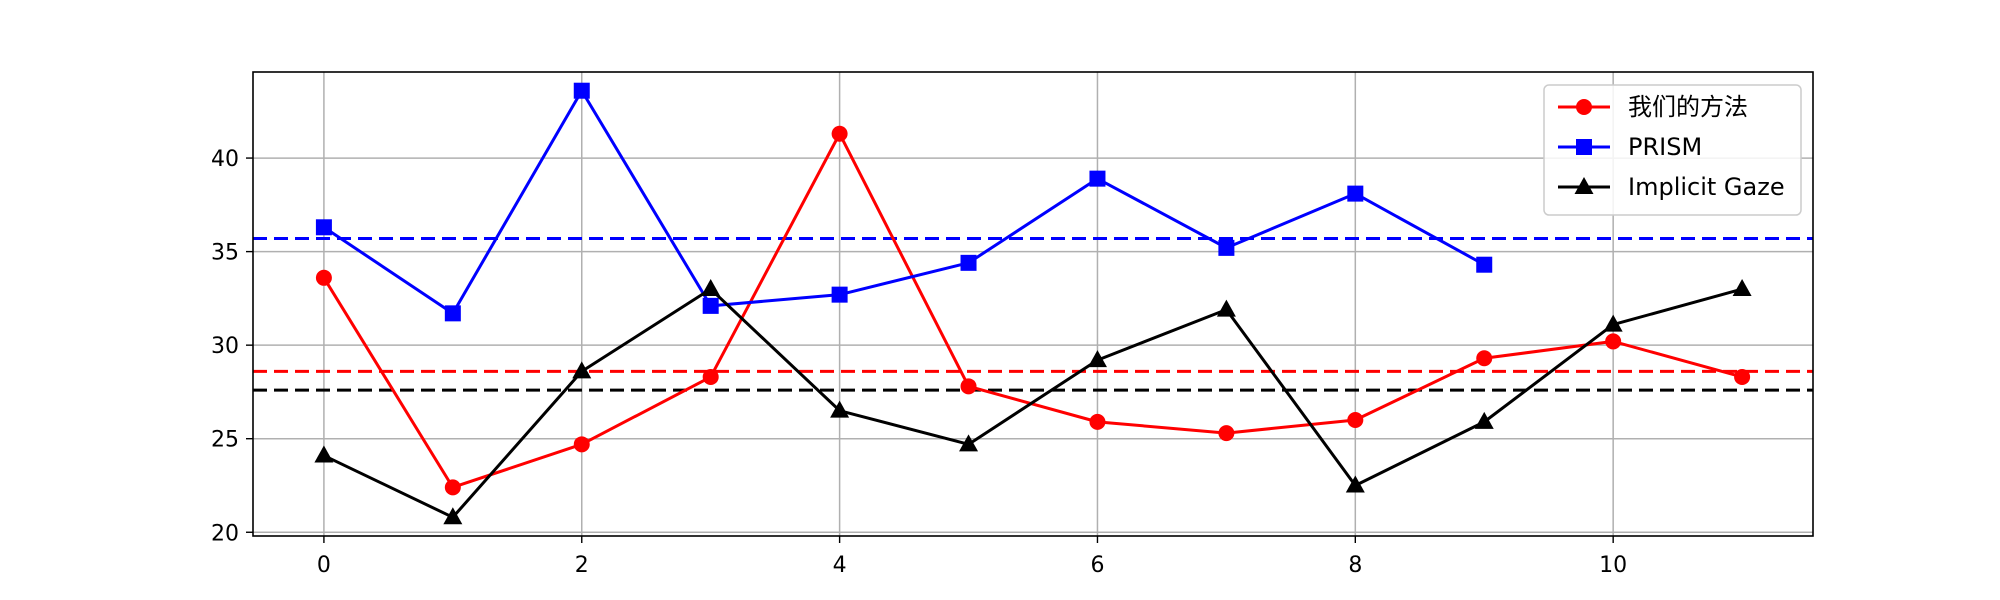  What do you see at coordinates (582, 565) in the screenshot?
I see `x-tick-label: 2` at bounding box center [582, 565].